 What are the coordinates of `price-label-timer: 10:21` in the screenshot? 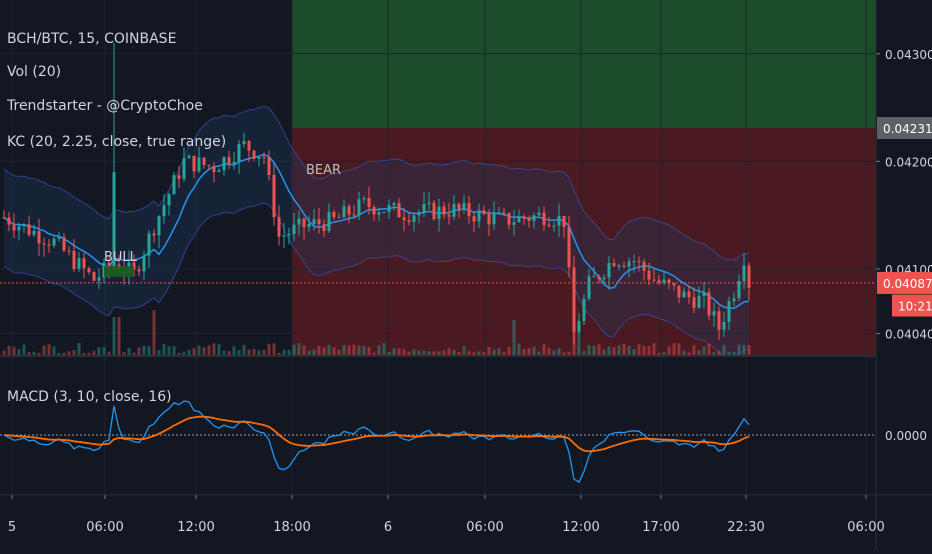 It's located at (915, 307).